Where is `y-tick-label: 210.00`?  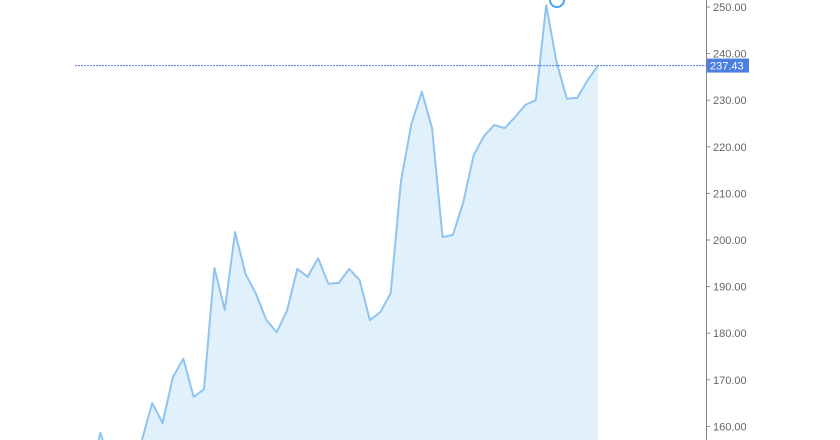 y-tick-label: 210.00 is located at coordinates (730, 194).